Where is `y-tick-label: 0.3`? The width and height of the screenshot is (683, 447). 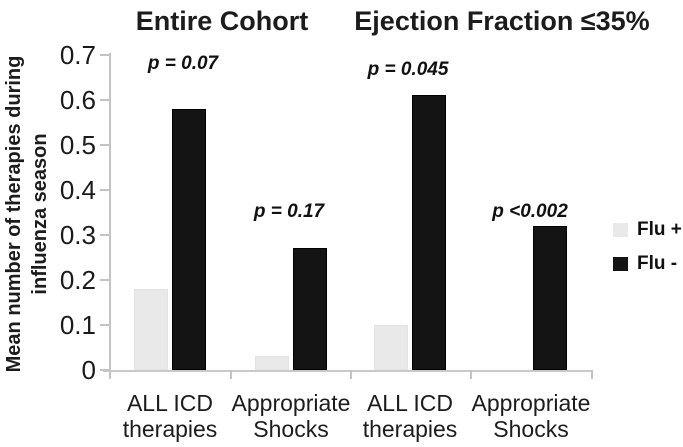 y-tick-label: 0.3 is located at coordinates (77, 235).